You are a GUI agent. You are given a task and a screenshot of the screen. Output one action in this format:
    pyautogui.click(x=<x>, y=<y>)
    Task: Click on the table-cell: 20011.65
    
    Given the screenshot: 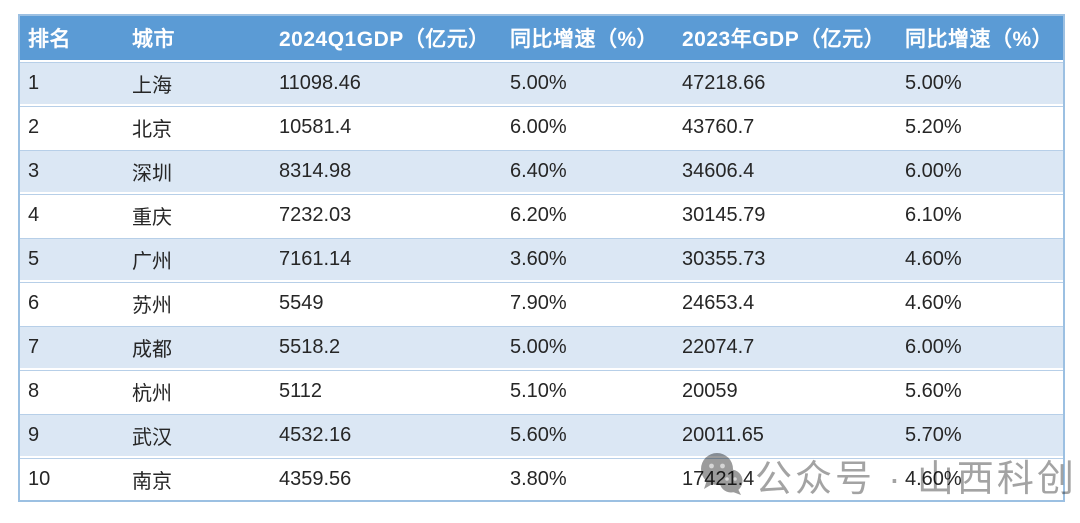 What is the action you would take?
    pyautogui.click(x=723, y=434)
    